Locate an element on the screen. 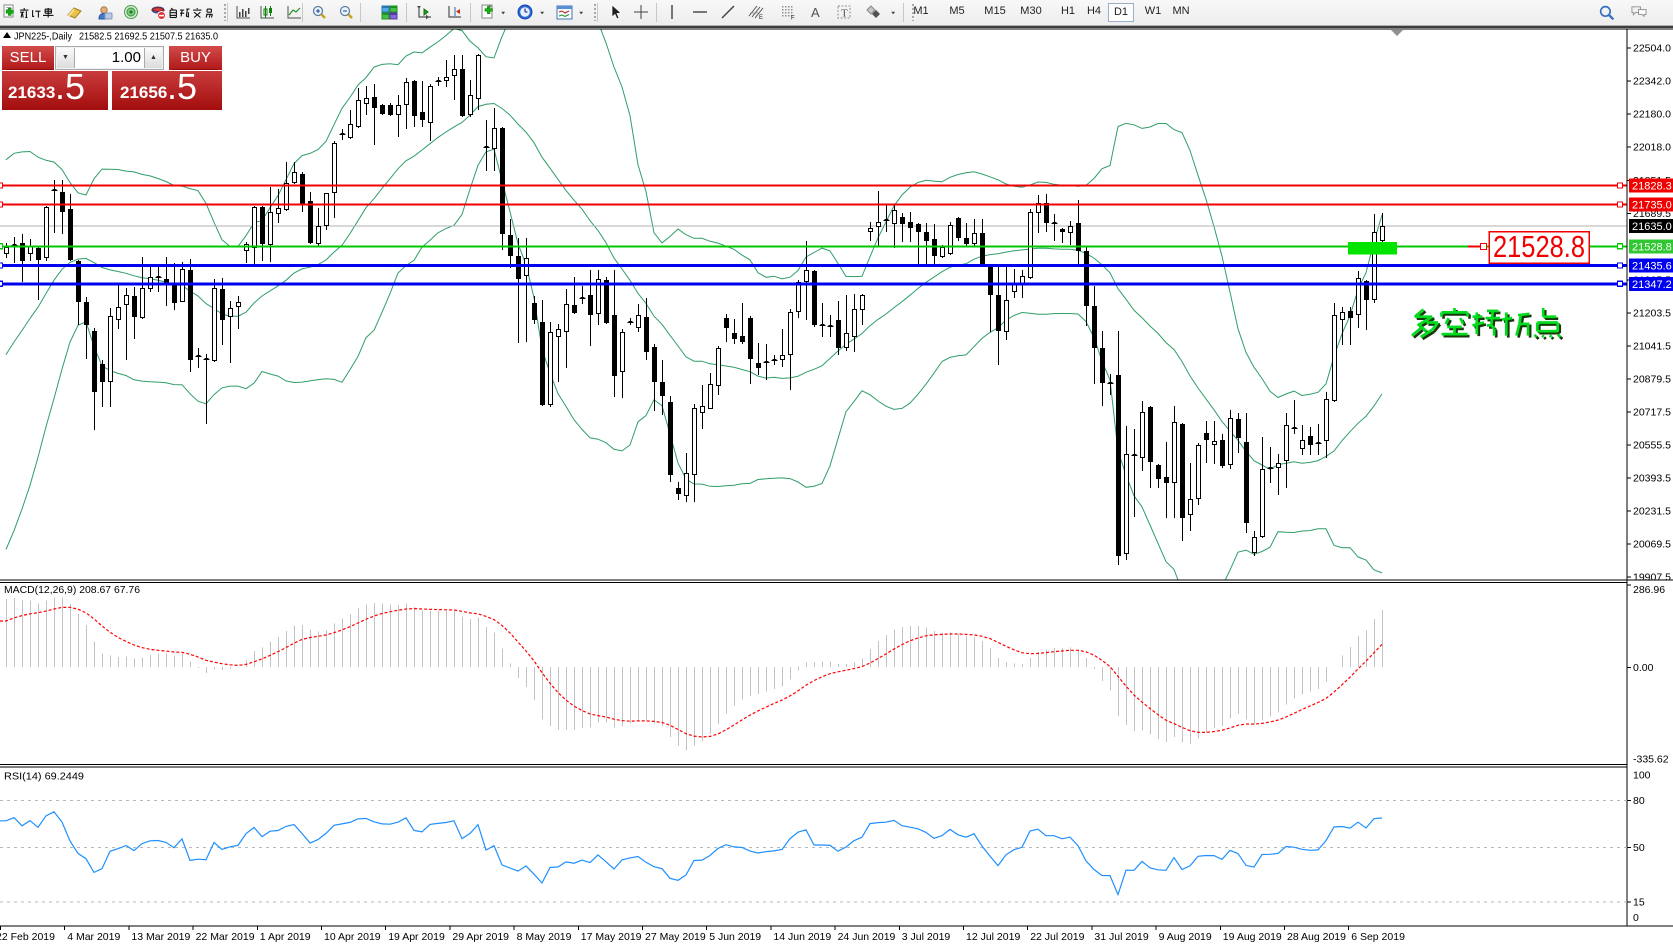 The image size is (1673, 949). svg-text: 22018.0 is located at coordinates (1652, 148).